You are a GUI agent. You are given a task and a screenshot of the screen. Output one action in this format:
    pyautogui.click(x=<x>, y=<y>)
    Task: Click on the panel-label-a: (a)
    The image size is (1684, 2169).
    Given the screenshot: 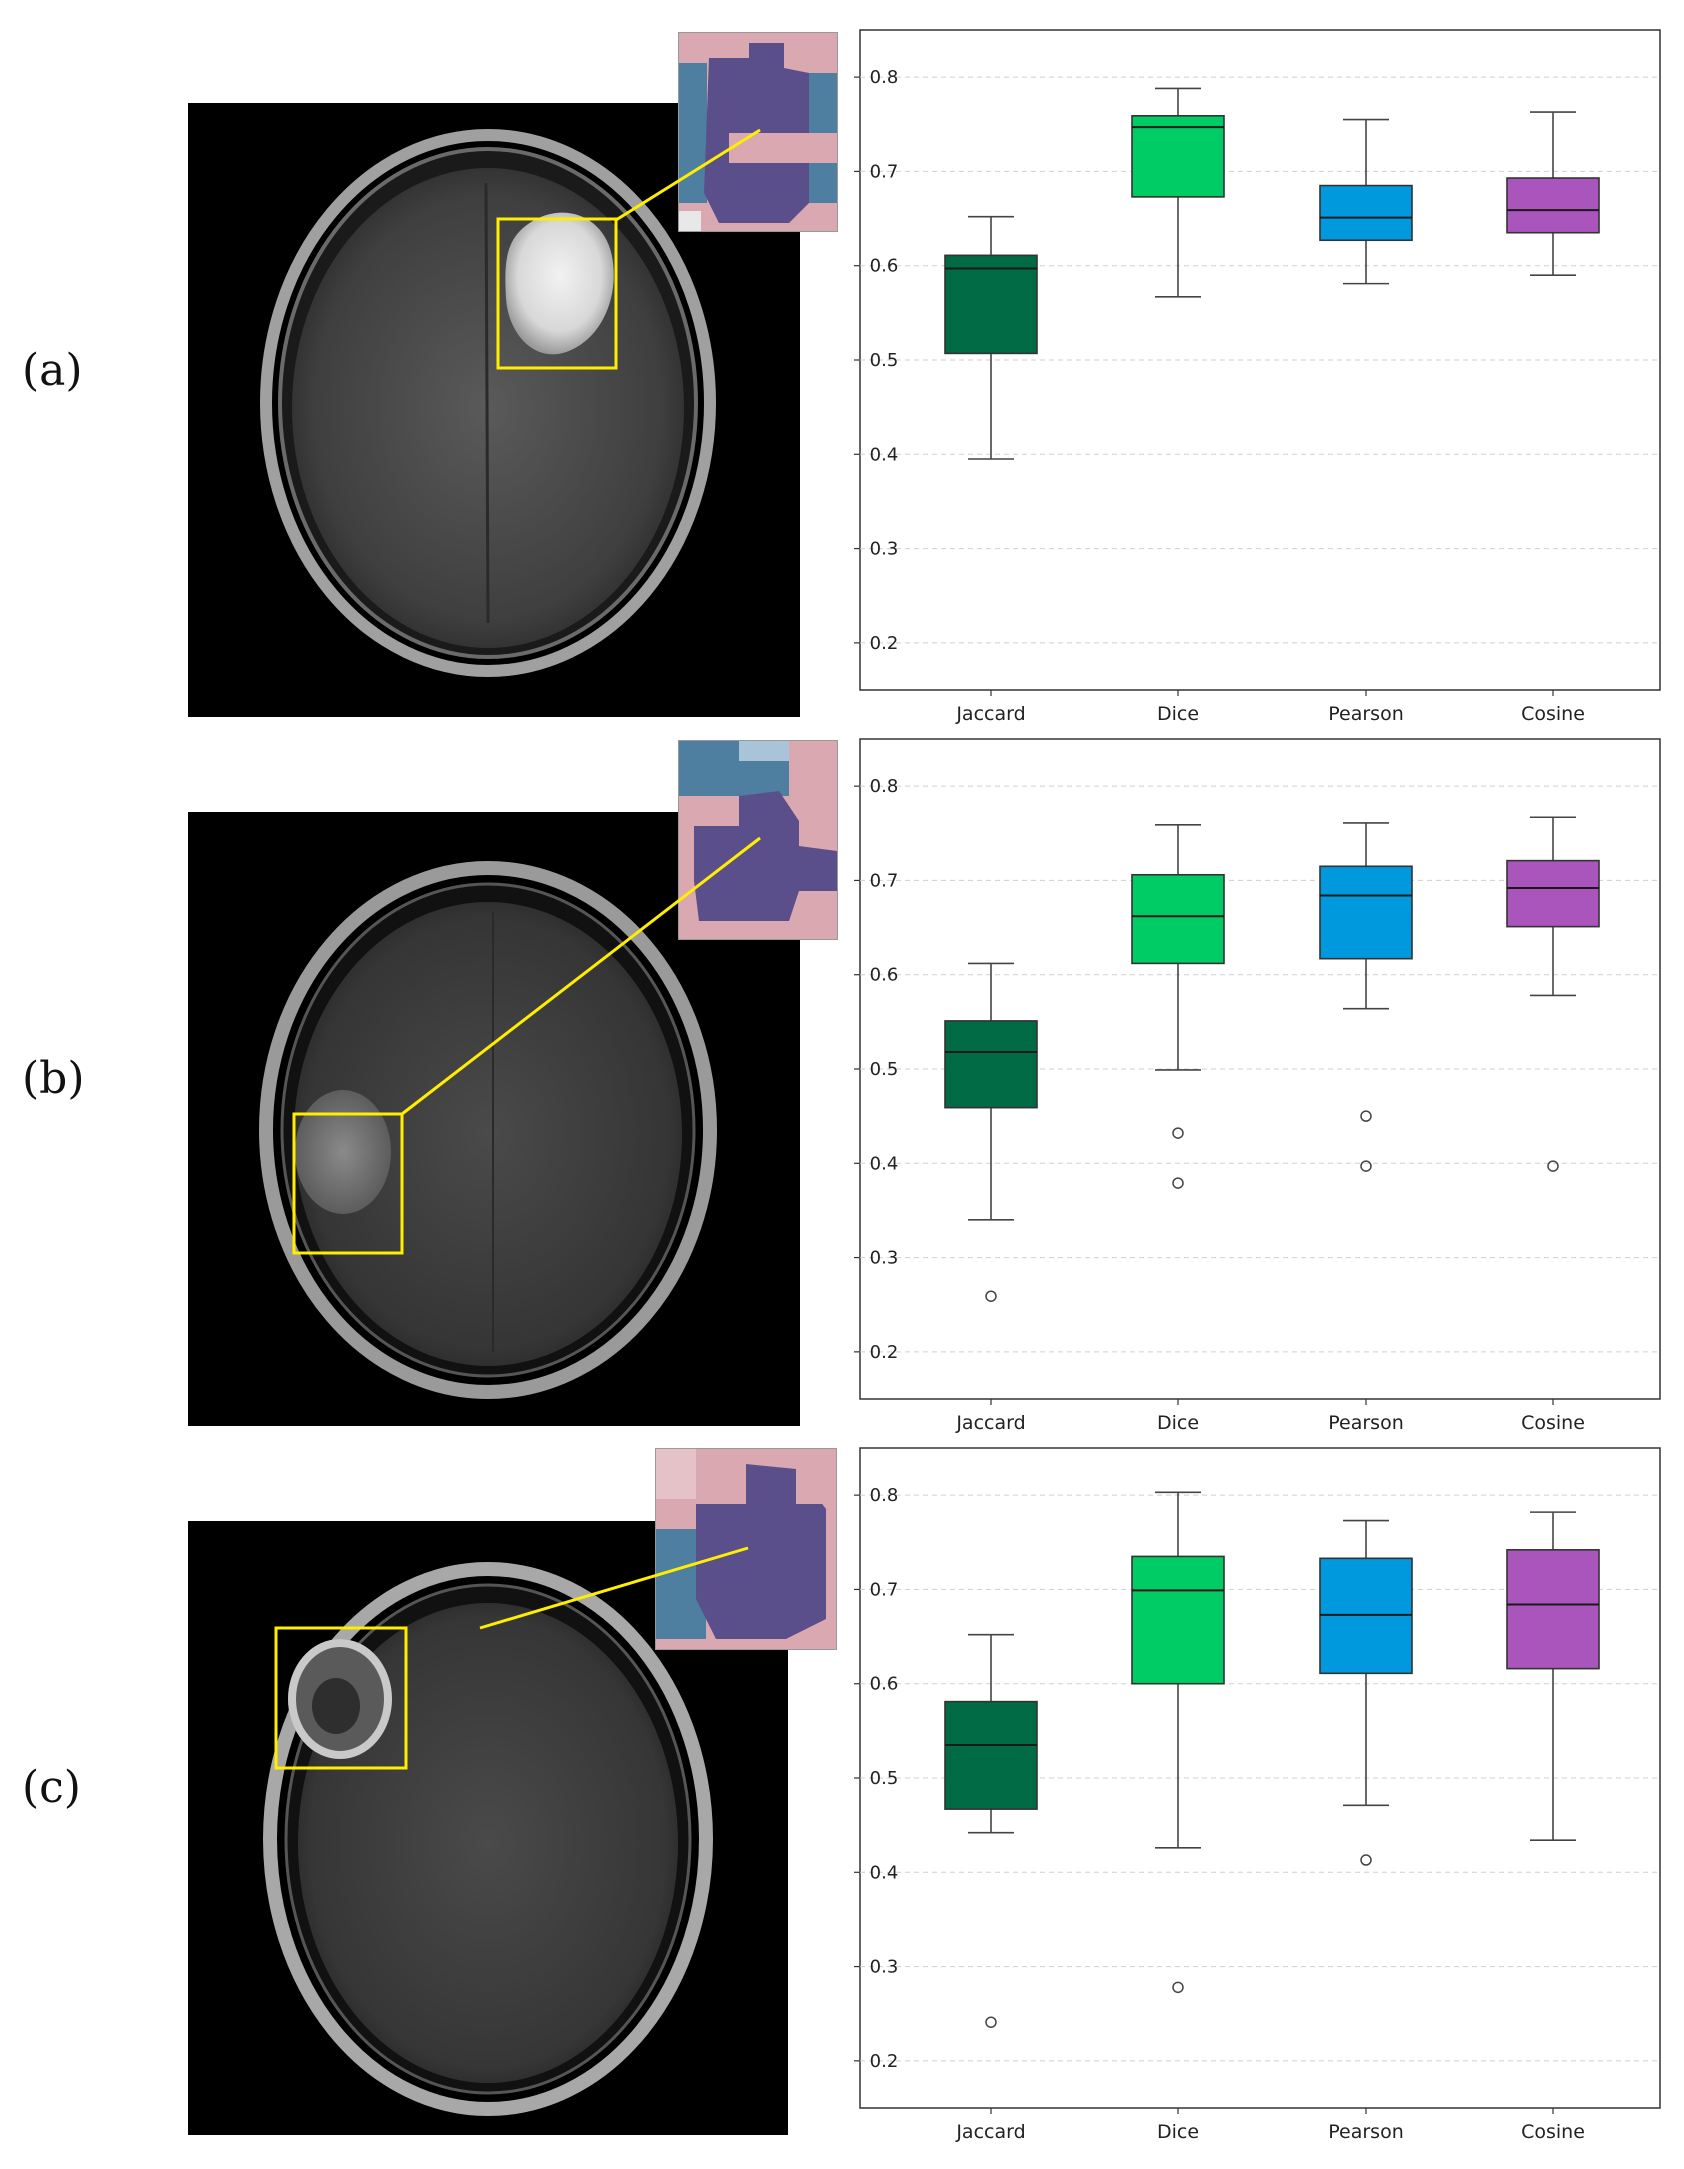 What is the action you would take?
    pyautogui.click(x=52, y=370)
    